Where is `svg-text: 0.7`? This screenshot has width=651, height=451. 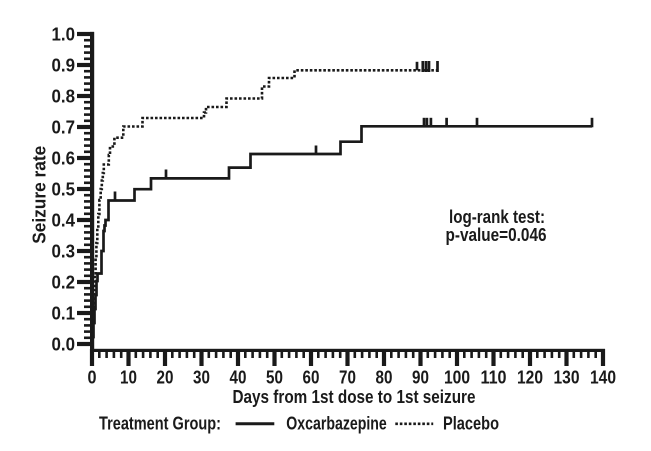
svg-text: 0.7 is located at coordinates (64, 126).